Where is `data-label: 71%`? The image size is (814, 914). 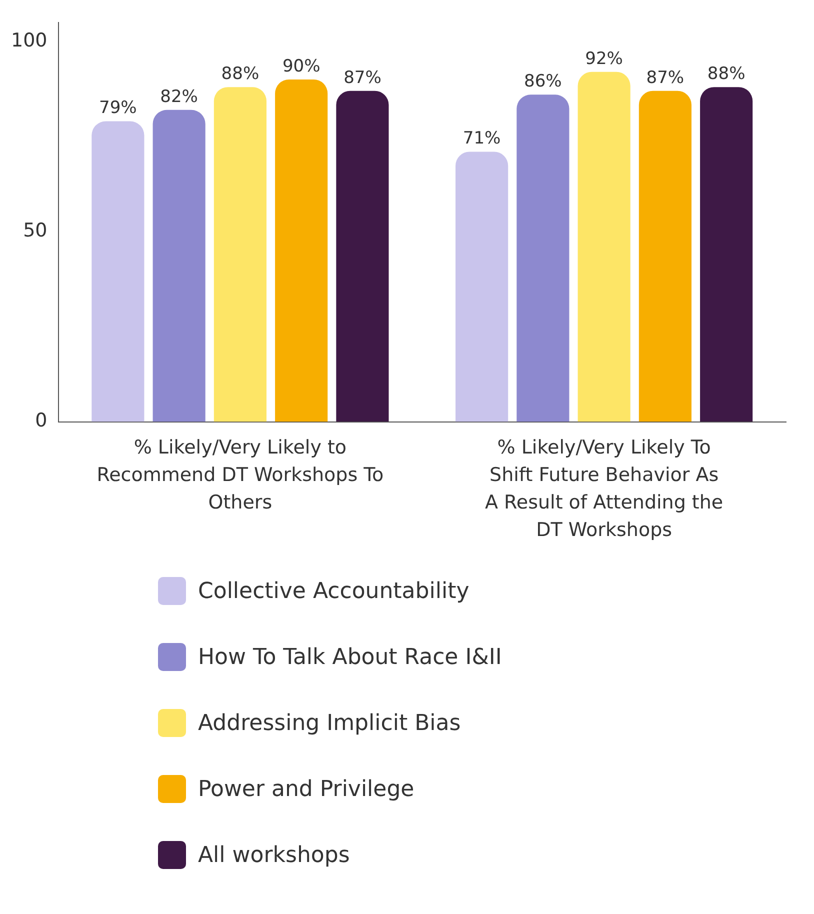
data-label: 71% is located at coordinates (481, 138).